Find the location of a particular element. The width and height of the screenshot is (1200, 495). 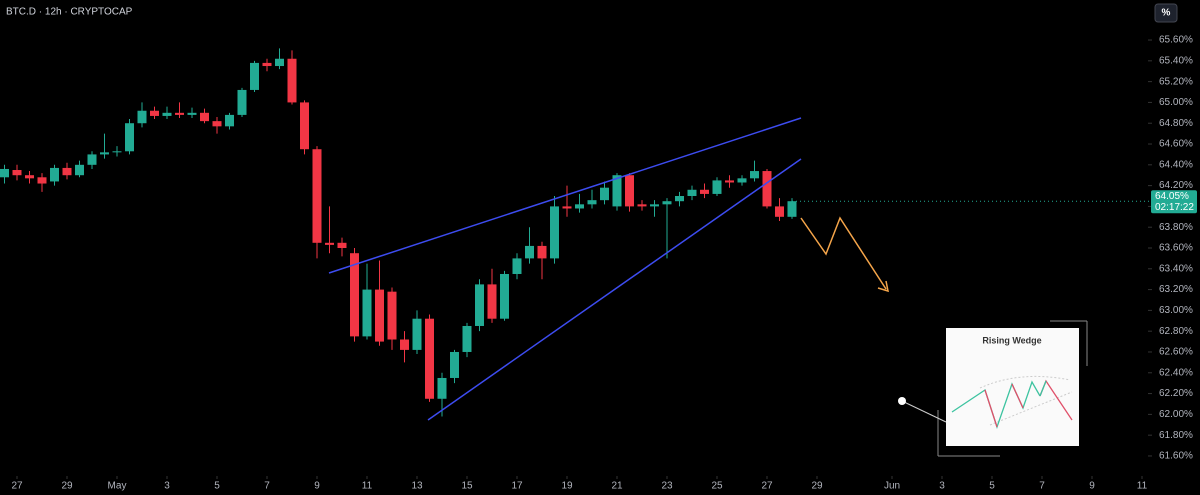

y-tick-label: 65.20% is located at coordinates (1176, 81).